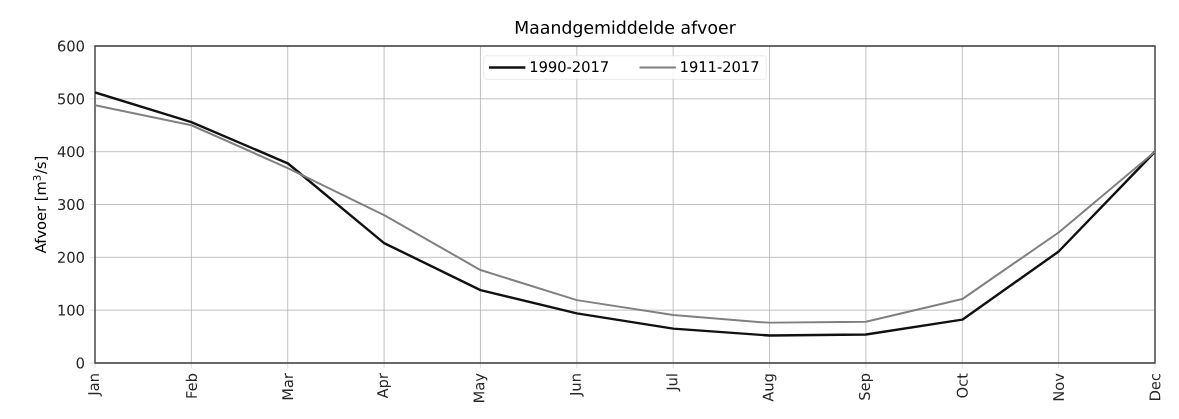 Image resolution: width=1179 pixels, height=419 pixels. Describe the element at coordinates (71, 204) in the screenshot. I see `y-tick-label: 300` at that location.